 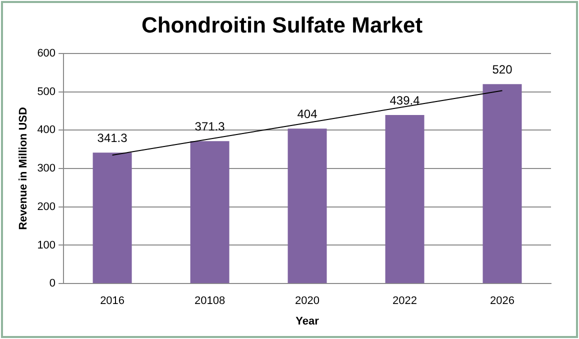 What do you see at coordinates (405, 301) in the screenshot?
I see `x-tick-label: 2022` at bounding box center [405, 301].